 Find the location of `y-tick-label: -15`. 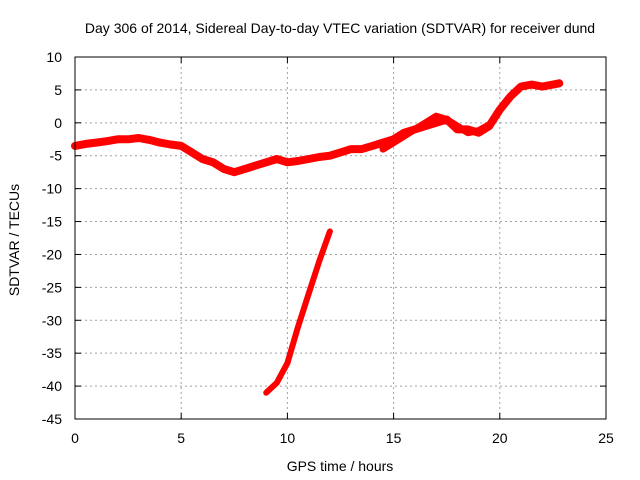

y-tick-label: -15 is located at coordinates (52, 222).